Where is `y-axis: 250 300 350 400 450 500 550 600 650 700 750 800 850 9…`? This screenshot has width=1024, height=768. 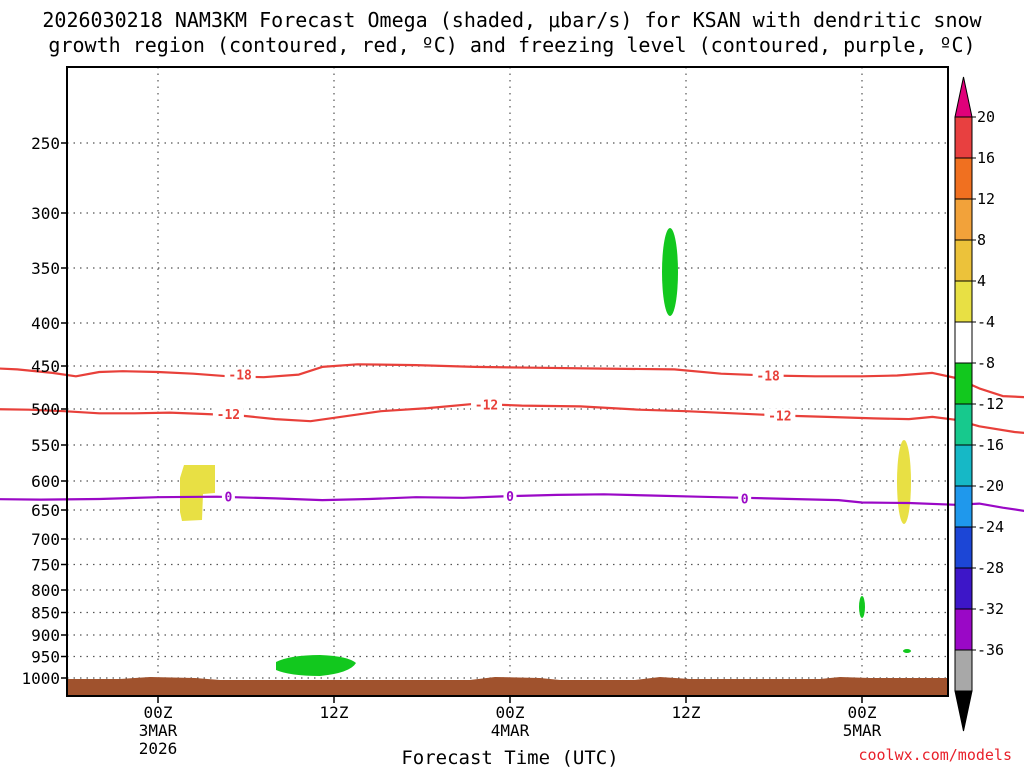 y-axis: 250 300 350 400 450 500 550 600 650 700 750 800 850 9… is located at coordinates (44, 411).